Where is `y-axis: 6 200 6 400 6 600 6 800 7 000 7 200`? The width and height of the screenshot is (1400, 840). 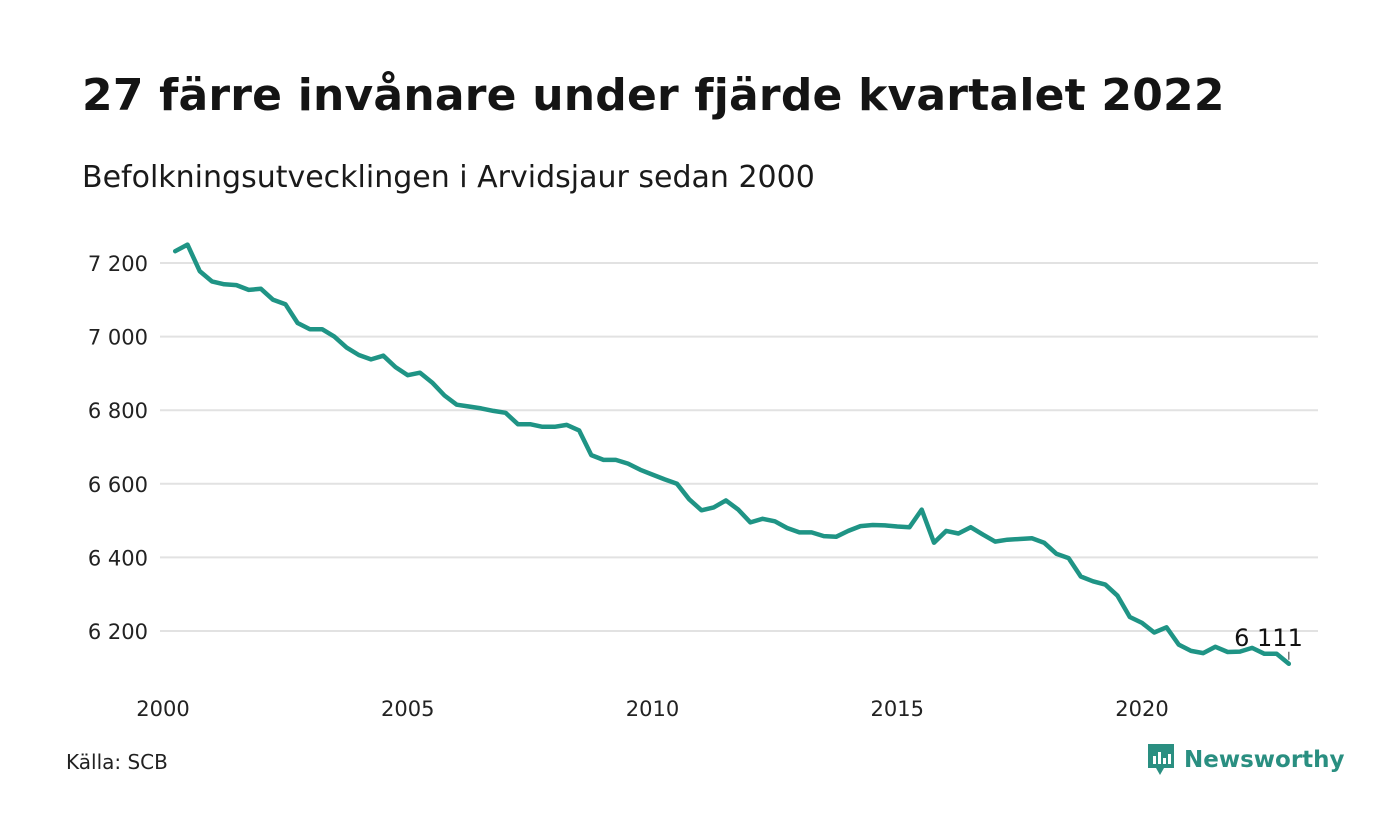 y-axis: 6 200 6 400 6 600 6 800 7 000 7 200 is located at coordinates (118, 448).